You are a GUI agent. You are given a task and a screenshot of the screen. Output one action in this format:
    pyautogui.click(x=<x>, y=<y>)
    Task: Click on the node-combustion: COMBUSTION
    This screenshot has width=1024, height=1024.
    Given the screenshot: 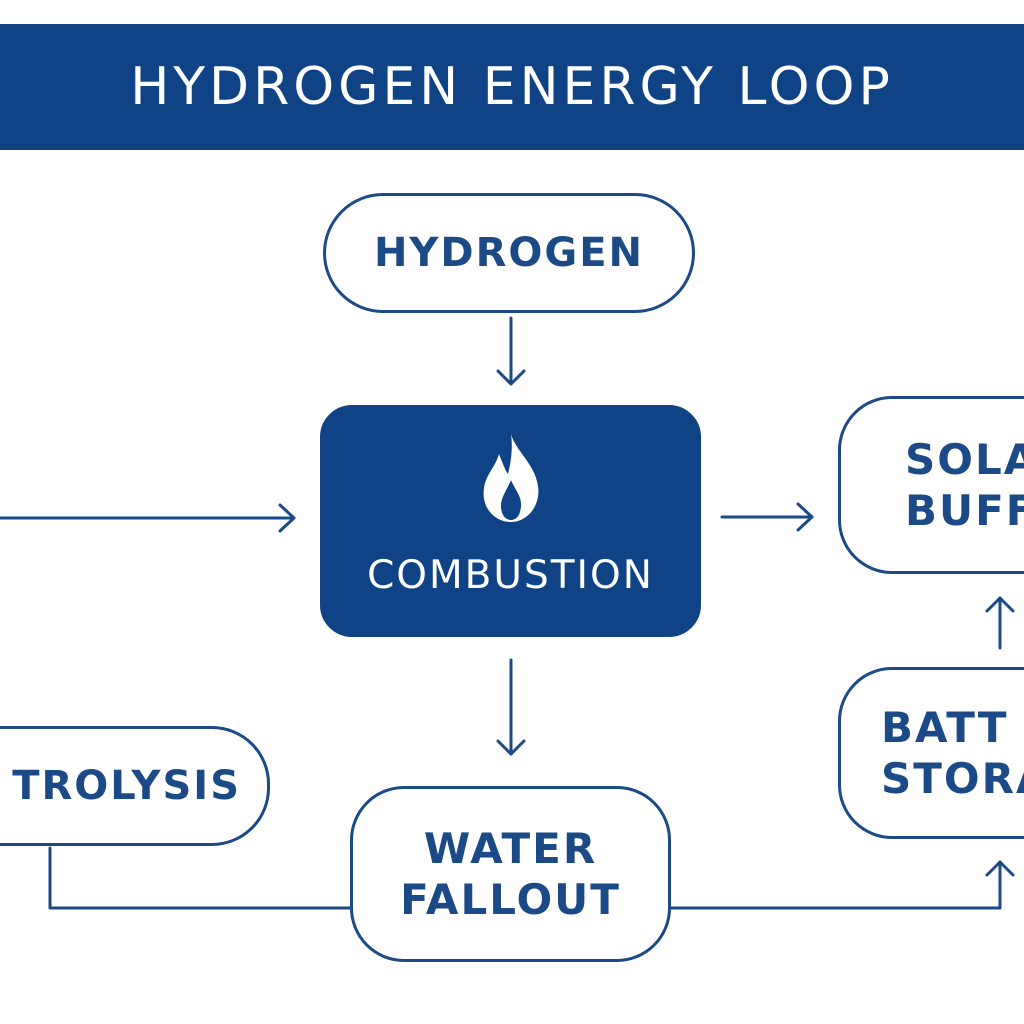 What is the action you would take?
    pyautogui.click(x=510, y=521)
    